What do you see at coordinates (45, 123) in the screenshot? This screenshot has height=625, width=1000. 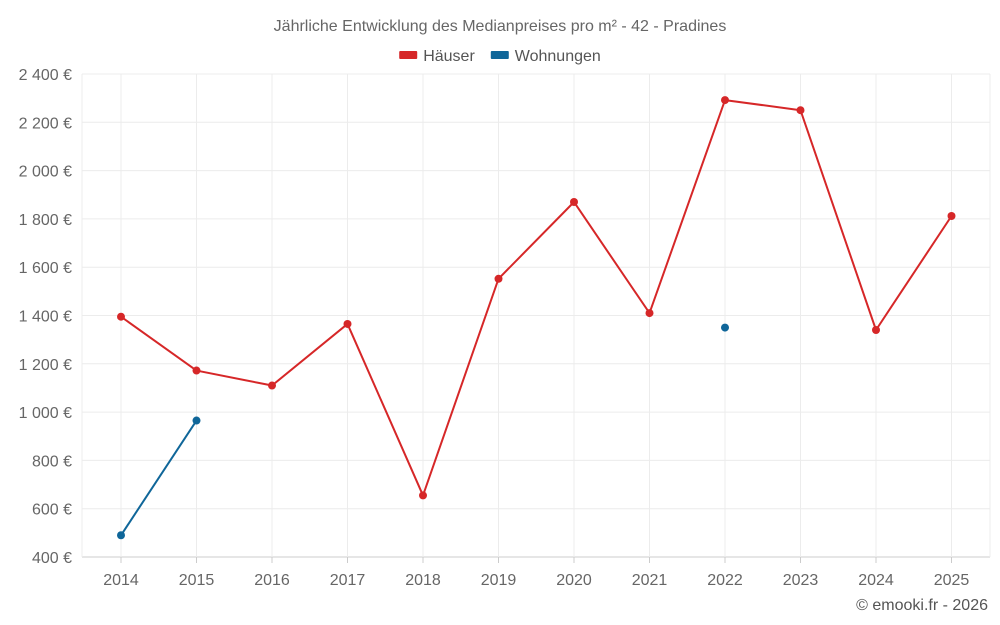 I see `y-tick-label: 2 200 €` at bounding box center [45, 123].